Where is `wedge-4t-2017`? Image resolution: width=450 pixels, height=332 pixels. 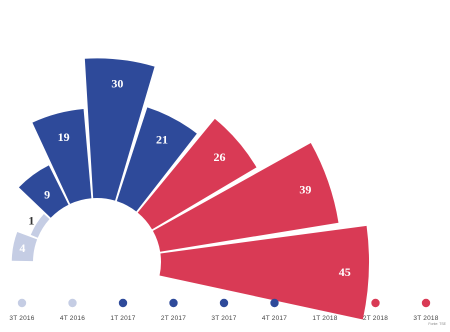
wedge-4t-2017 is located at coordinates (156, 159).